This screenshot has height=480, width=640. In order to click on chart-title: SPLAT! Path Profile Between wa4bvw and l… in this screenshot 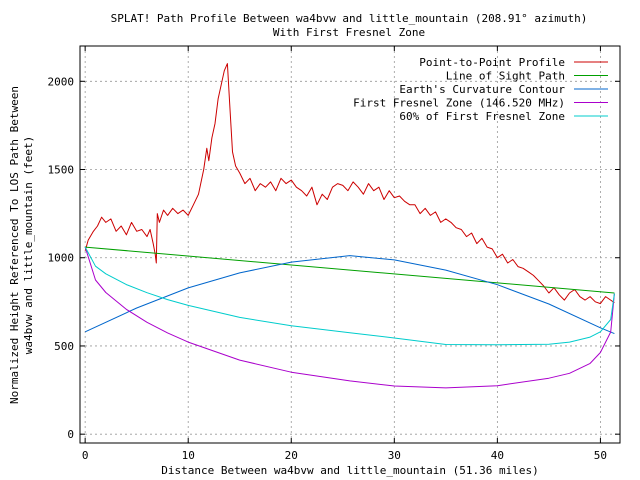, I will do `click(349, 18)`.